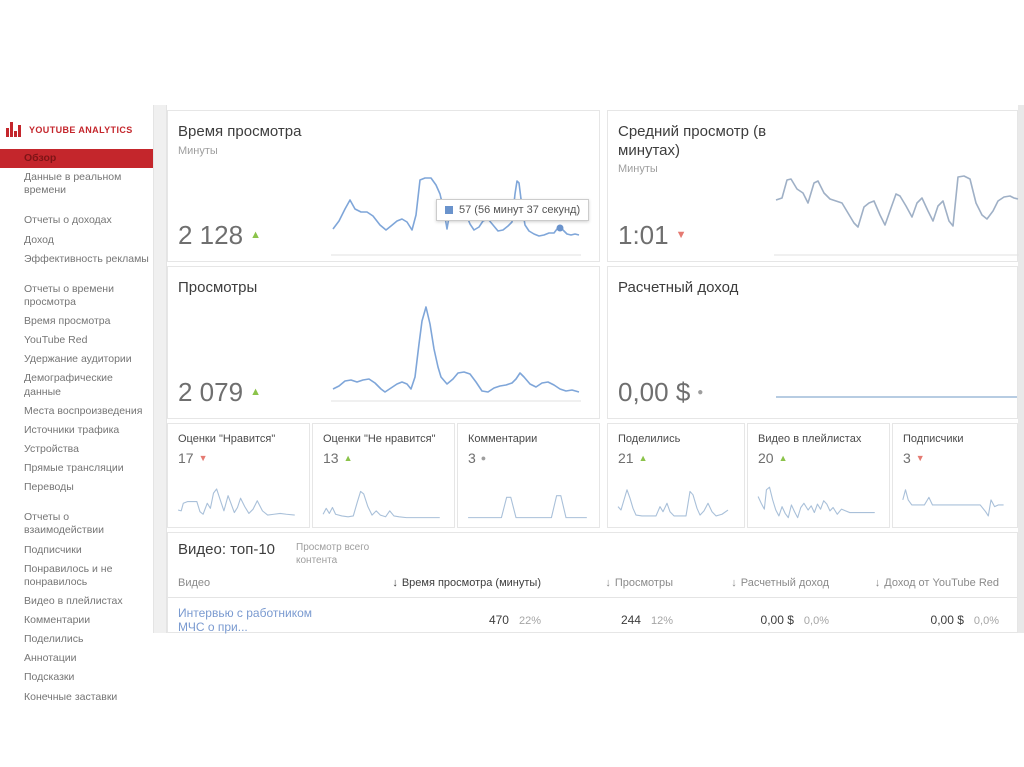  Describe the element at coordinates (76, 127) in the screenshot. I see `logo: YOUTUBE ANALYTICS` at that location.